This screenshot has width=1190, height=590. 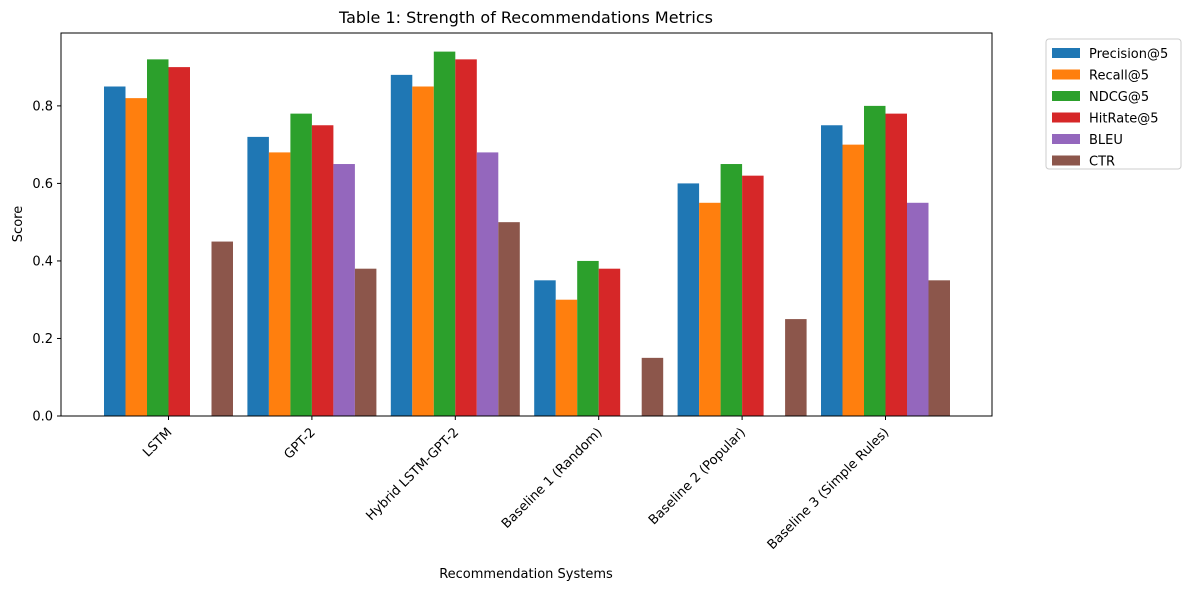 What do you see at coordinates (1102, 162) in the screenshot?
I see `legend-label: CTR` at bounding box center [1102, 162].